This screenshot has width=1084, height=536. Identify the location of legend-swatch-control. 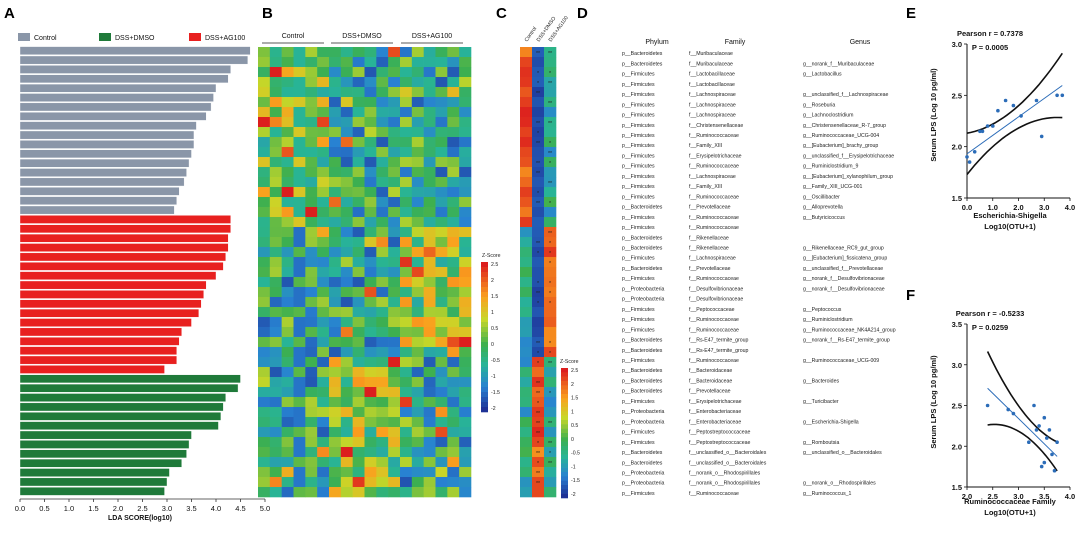
(24, 37).